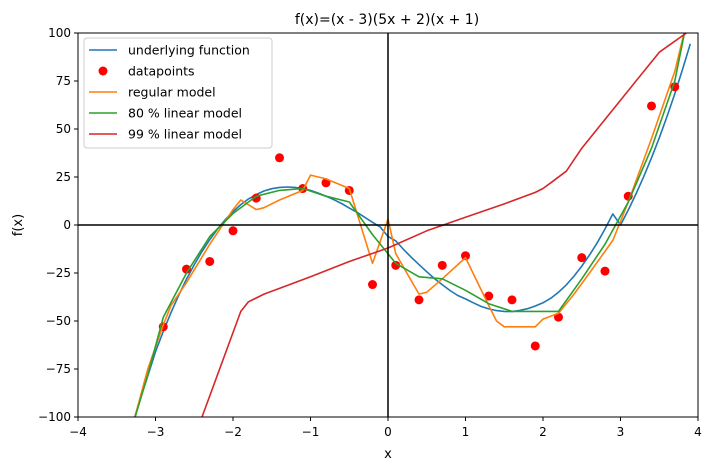 The image size is (711, 470). Describe the element at coordinates (466, 432) in the screenshot. I see `x-tick-label: 1` at that location.